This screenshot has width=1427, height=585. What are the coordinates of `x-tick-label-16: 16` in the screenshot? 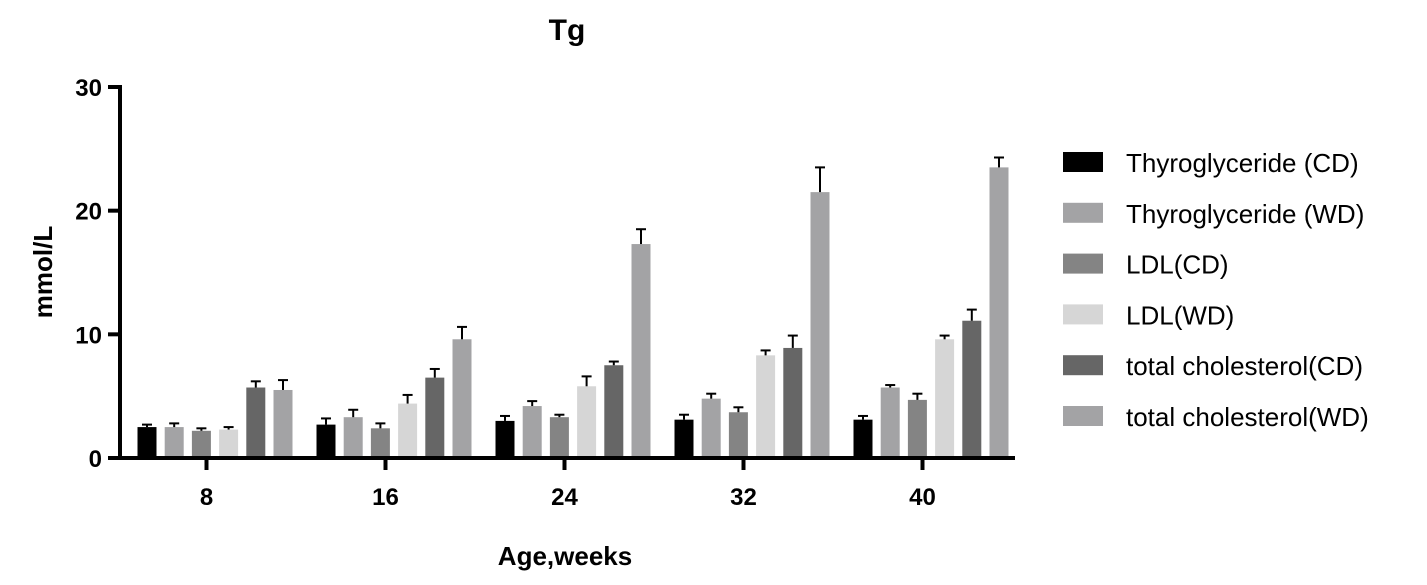 It's located at (385, 497).